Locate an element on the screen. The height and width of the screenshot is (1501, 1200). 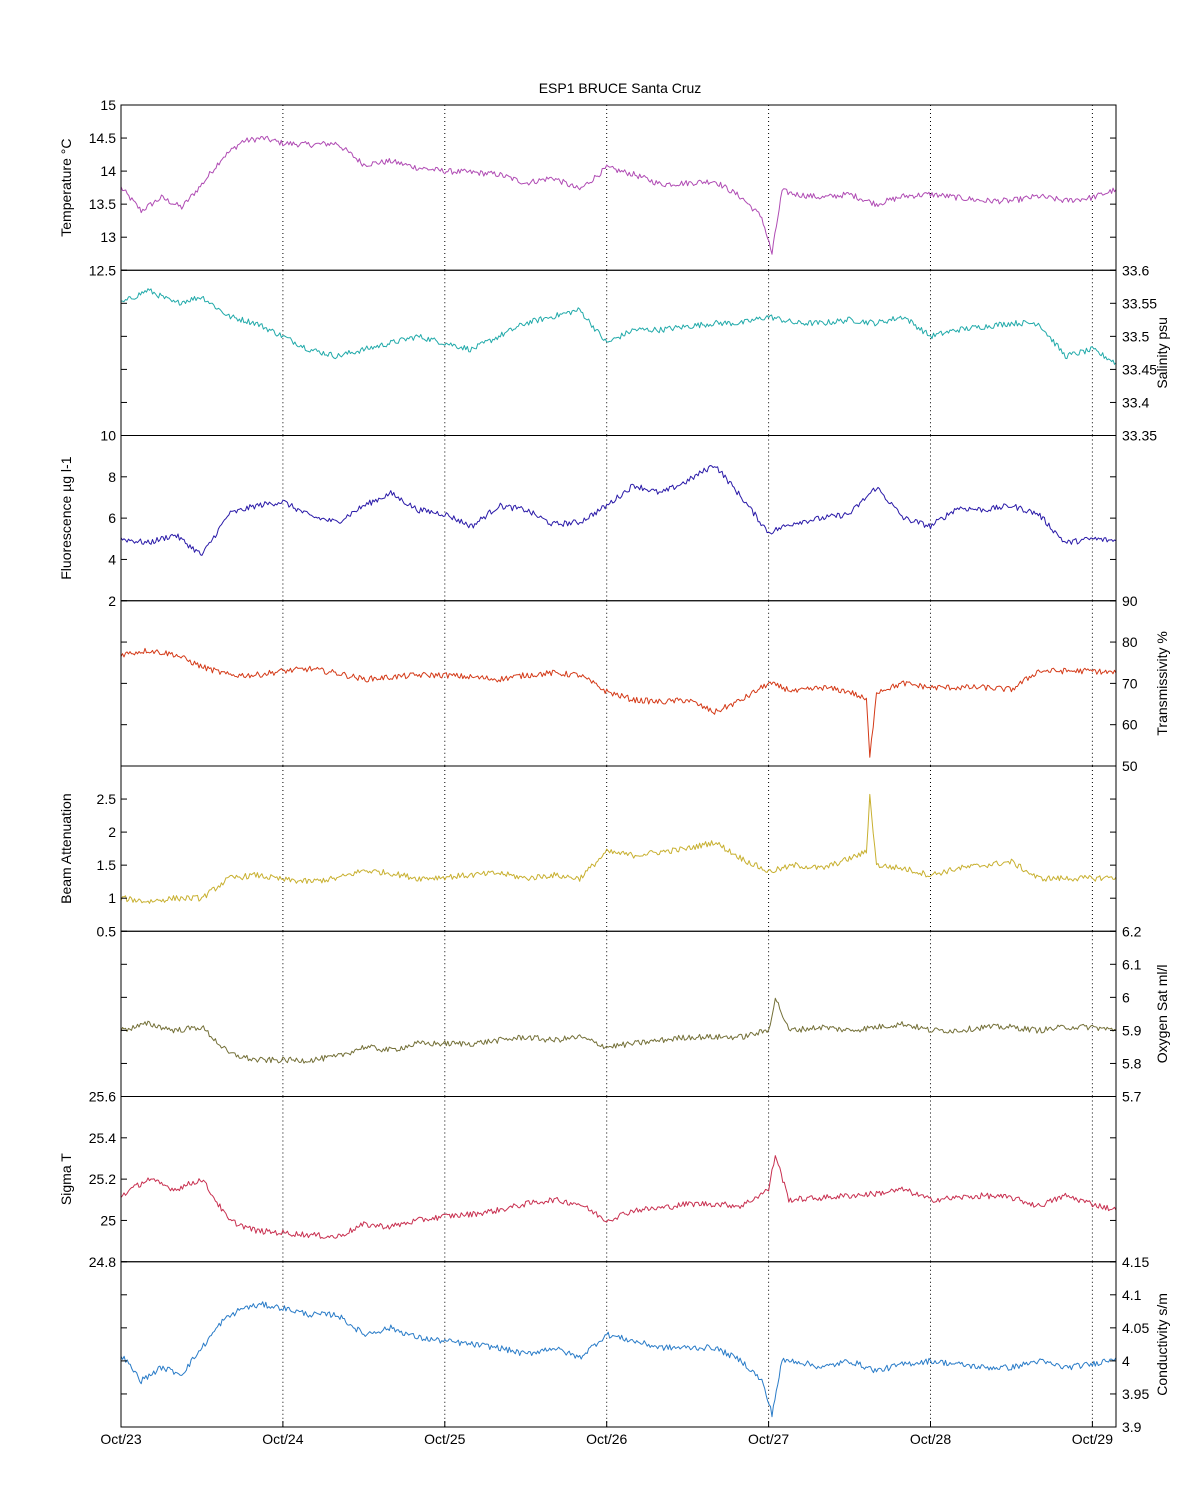
y-tick-label-fluorescence-4: 10 is located at coordinates (108, 436).